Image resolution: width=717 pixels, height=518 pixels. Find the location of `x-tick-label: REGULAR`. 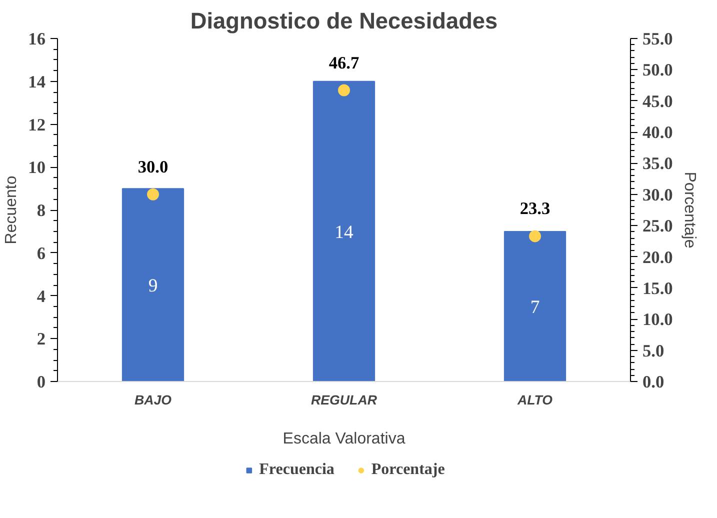

x-tick-label: REGULAR is located at coordinates (344, 400).